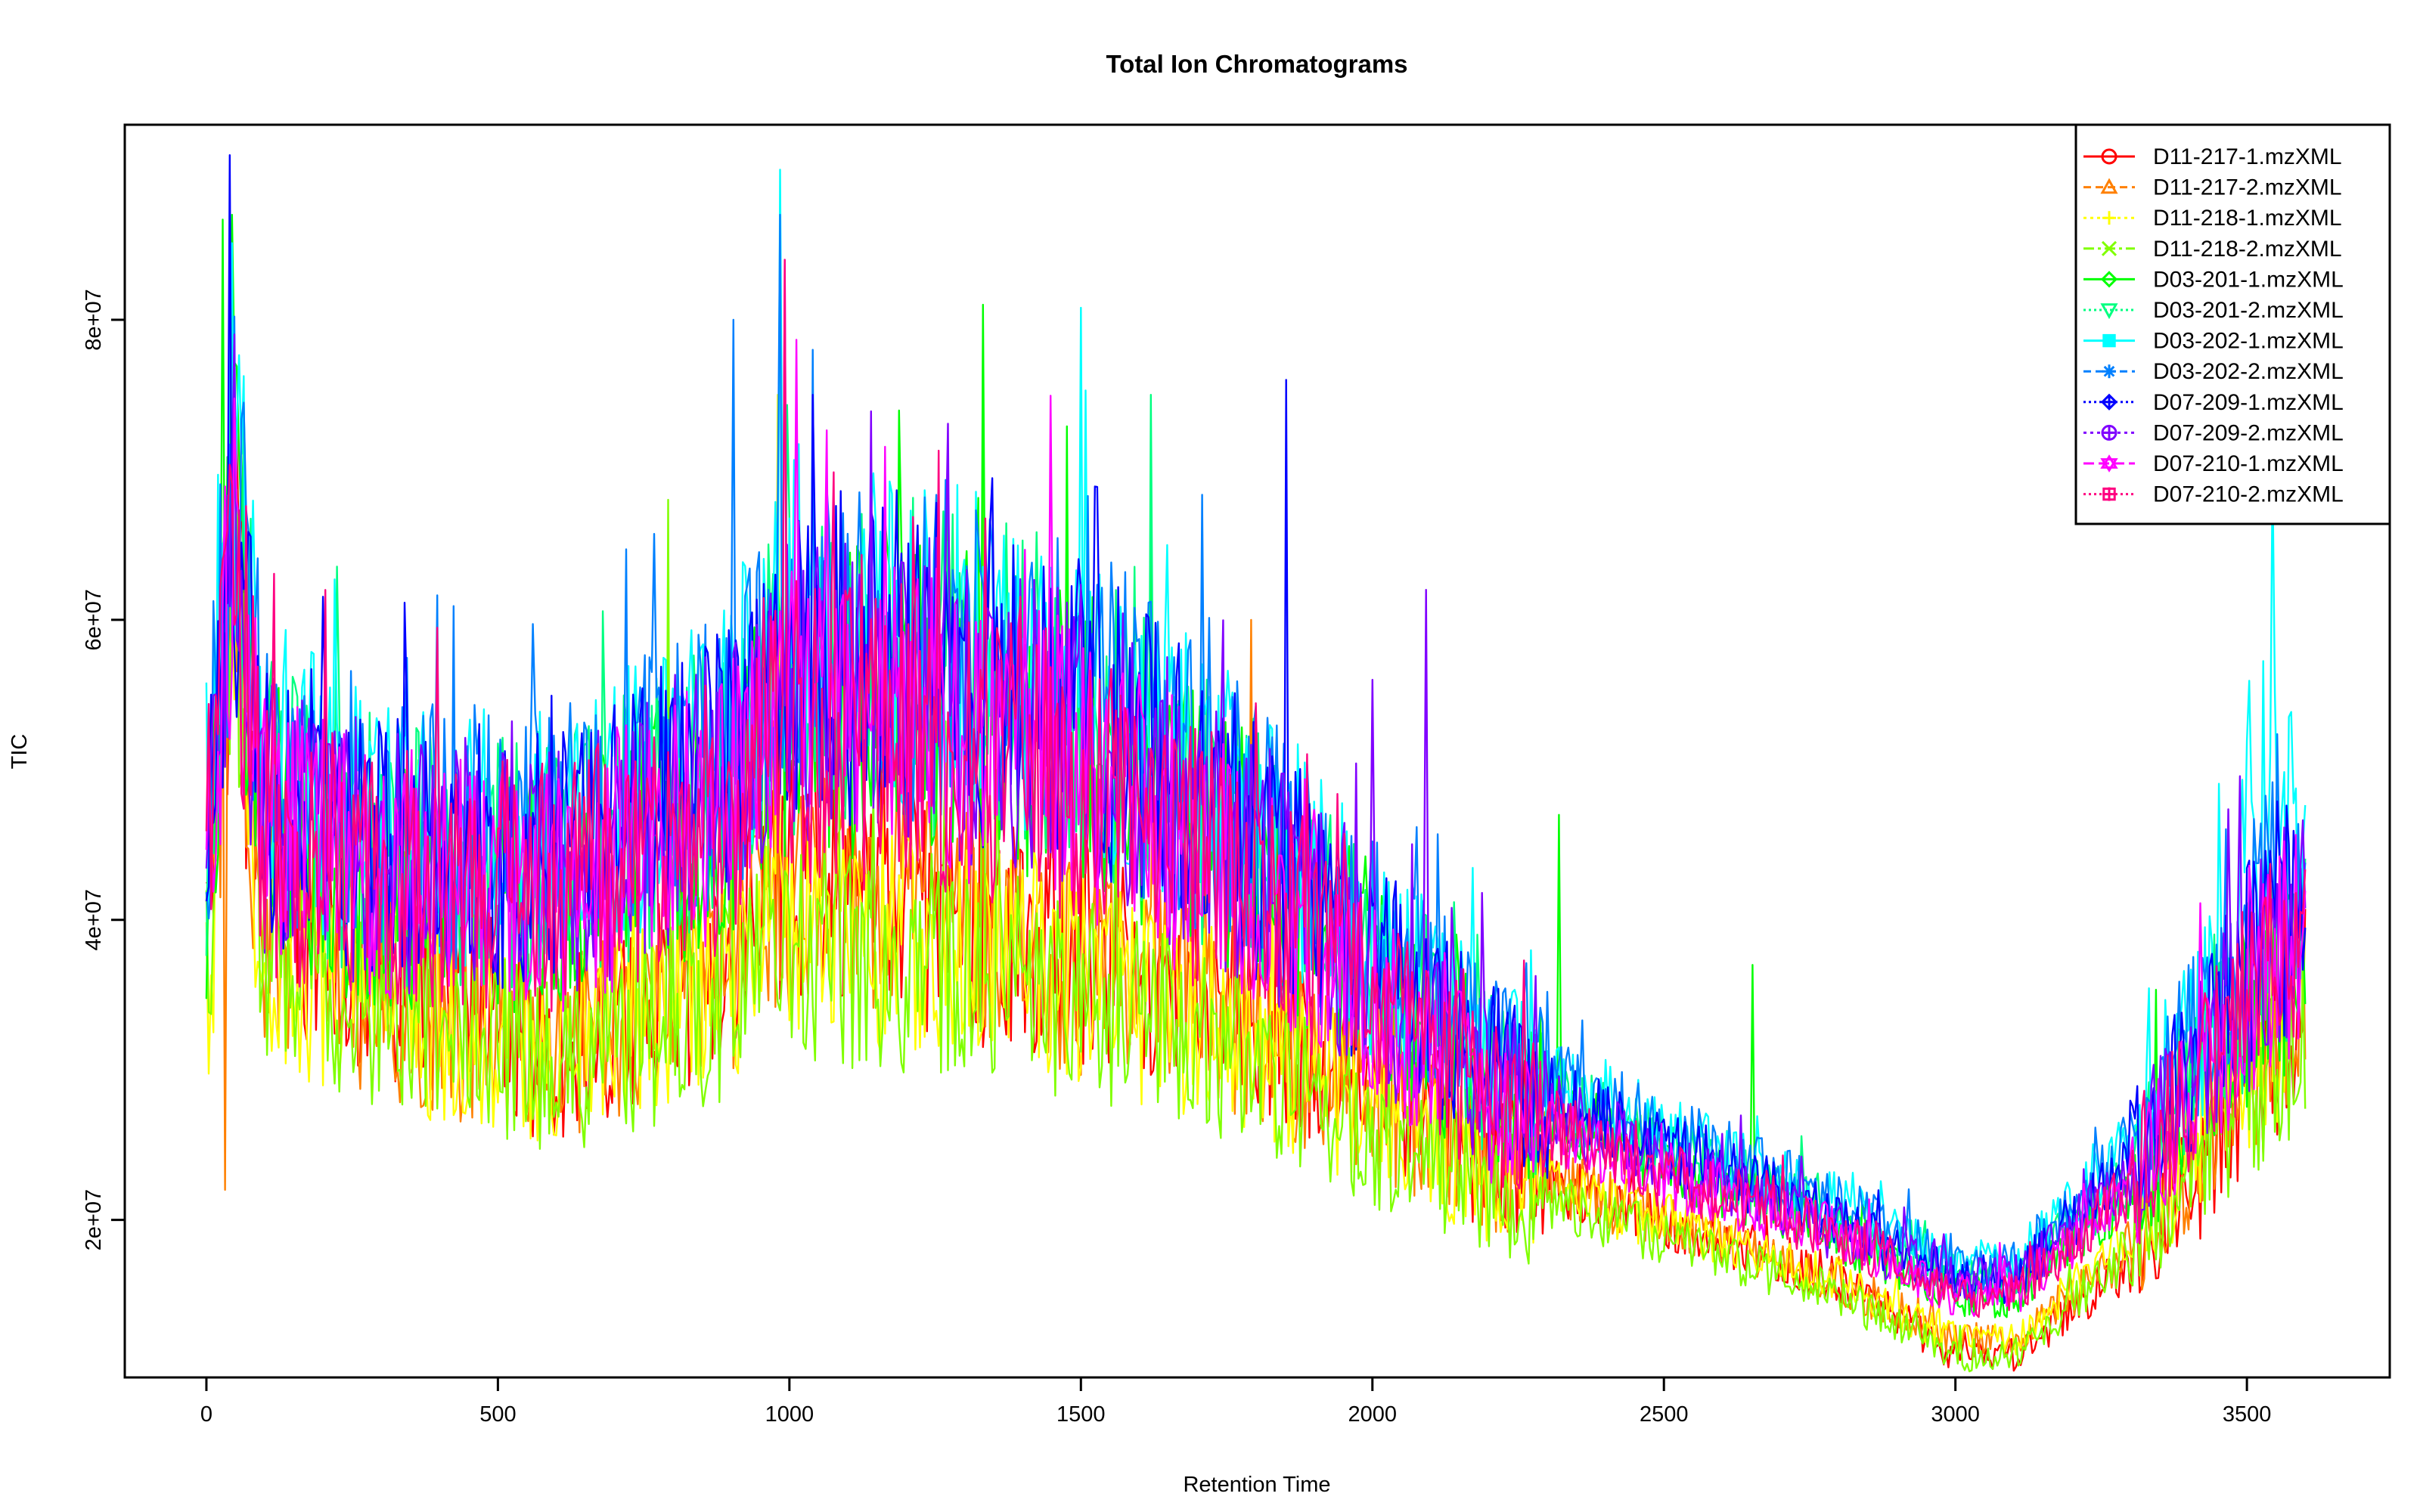  What do you see at coordinates (206, 1414) in the screenshot?
I see `x-tick-label: 0` at bounding box center [206, 1414].